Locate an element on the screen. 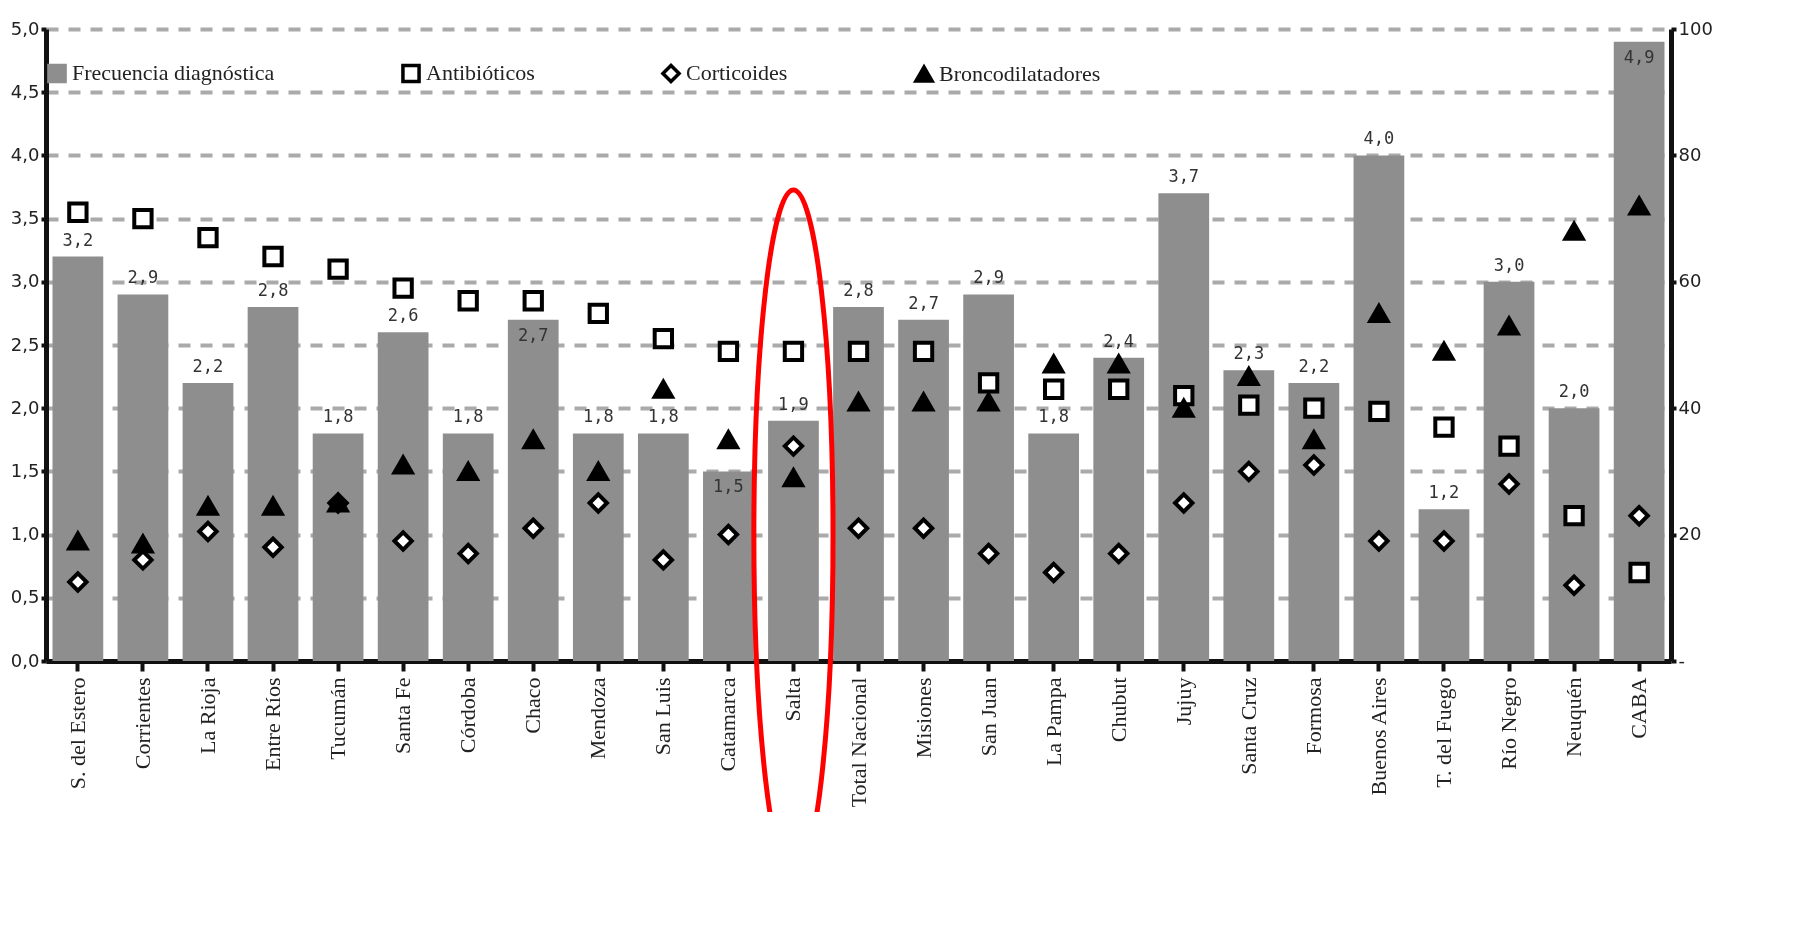 The image size is (1795, 927). x-tick-label: Río Negro is located at coordinates (1509, 723).